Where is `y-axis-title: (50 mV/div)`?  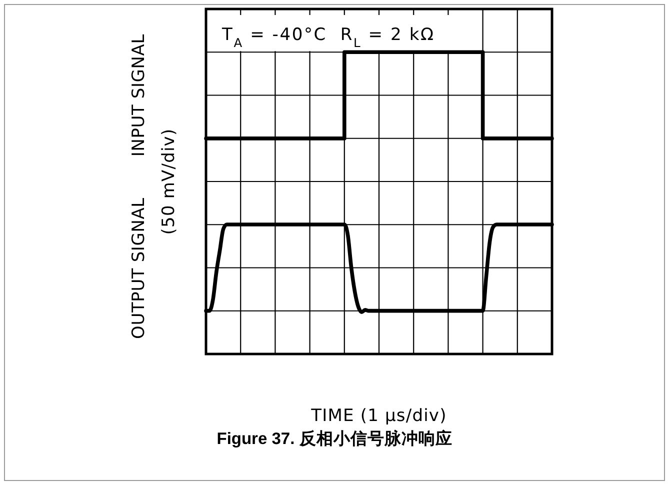
y-axis-title: (50 mV/div) is located at coordinates (169, 181).